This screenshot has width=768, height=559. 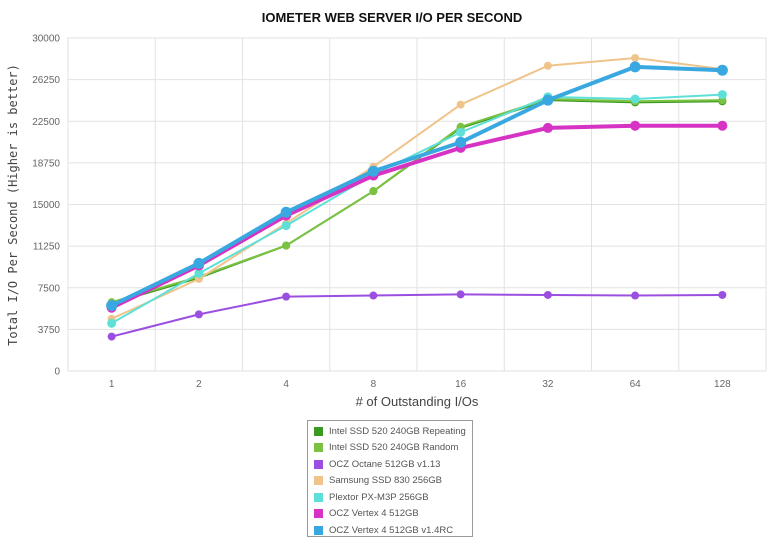 I want to click on y-tick-label: 3750, so click(x=49, y=330).